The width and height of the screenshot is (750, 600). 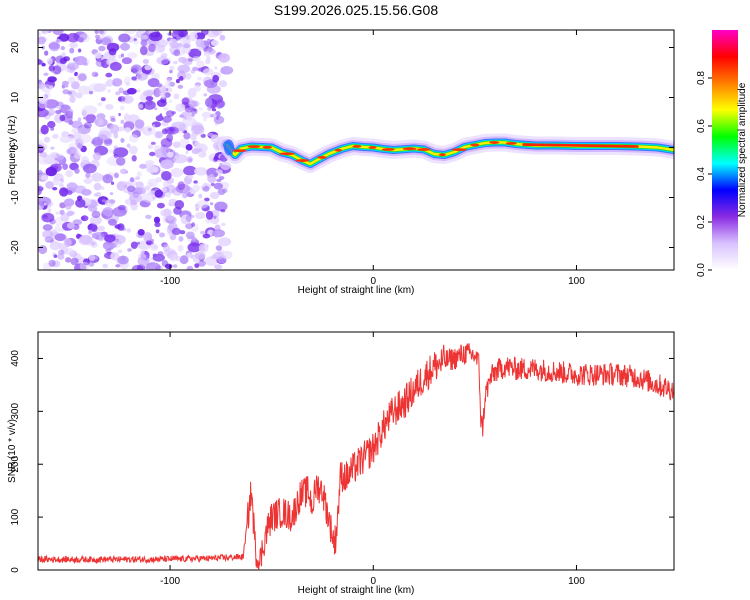 I want to click on spectrogram-ridge, so click(x=446, y=153).